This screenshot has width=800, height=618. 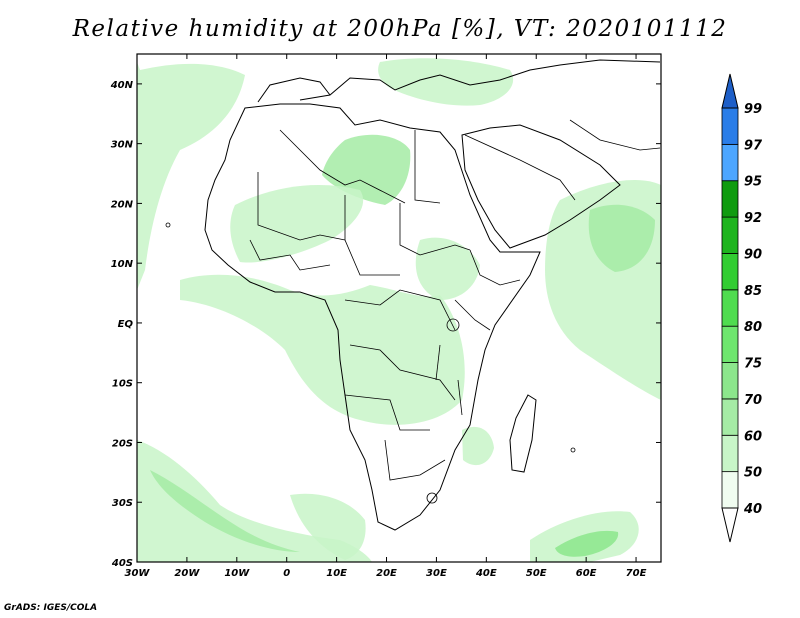 I want to click on border-gulf-guinea, so click(x=290, y=255).